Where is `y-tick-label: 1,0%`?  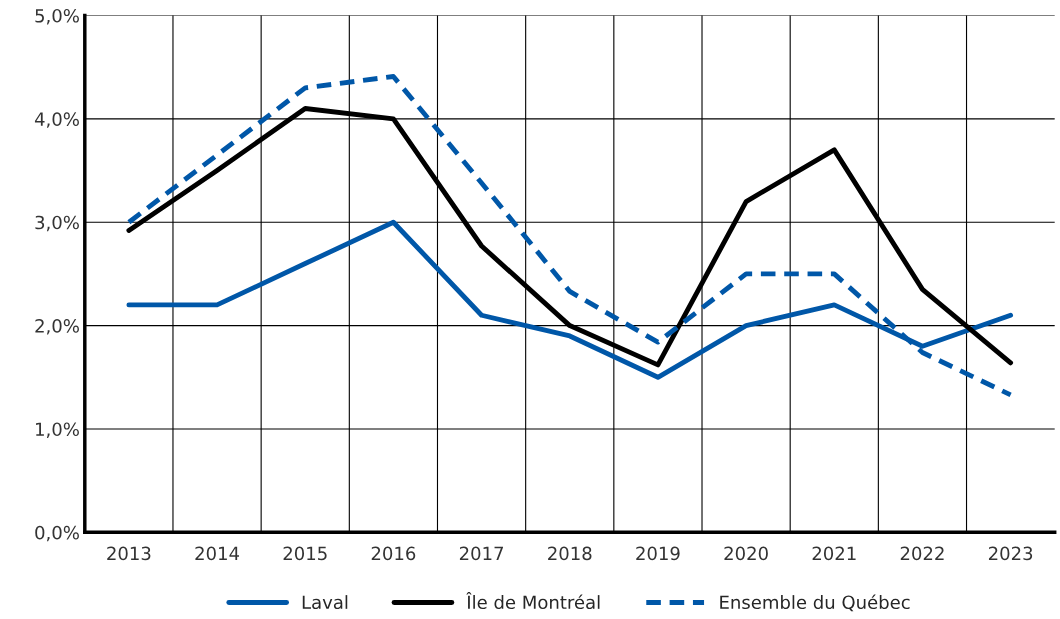 y-tick-label: 1,0% is located at coordinates (57, 430).